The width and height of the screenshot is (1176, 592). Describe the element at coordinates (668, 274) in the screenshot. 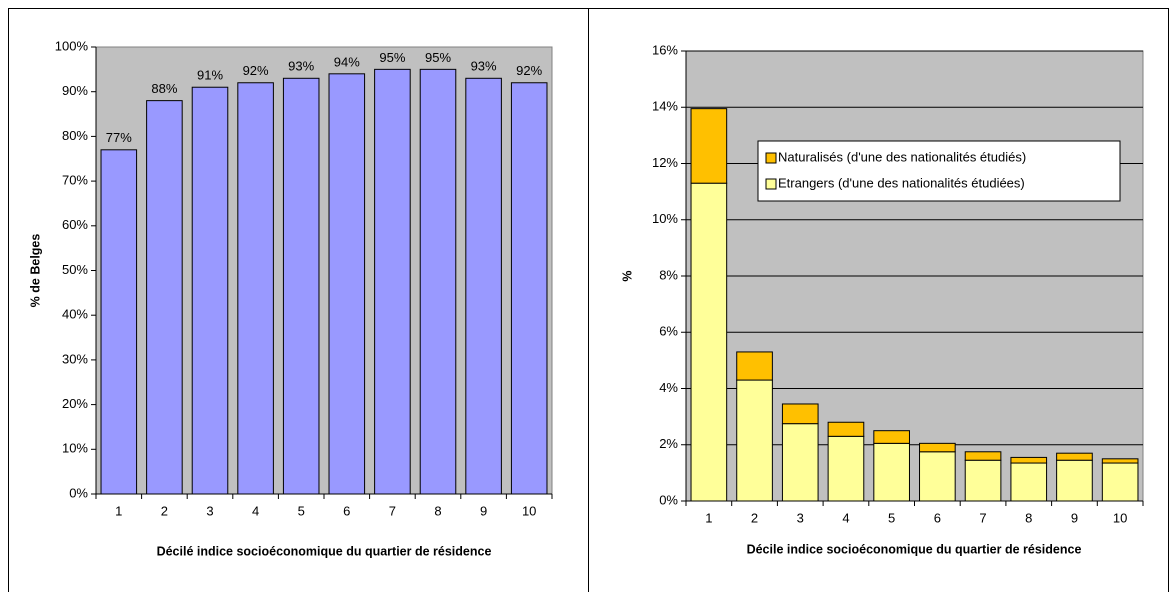

I see `y-tick-label: 8%` at that location.